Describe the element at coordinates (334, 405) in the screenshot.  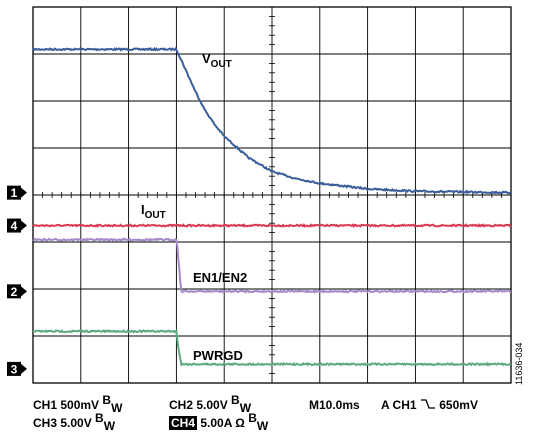
I see `status-timebase: M10.0ms` at that location.